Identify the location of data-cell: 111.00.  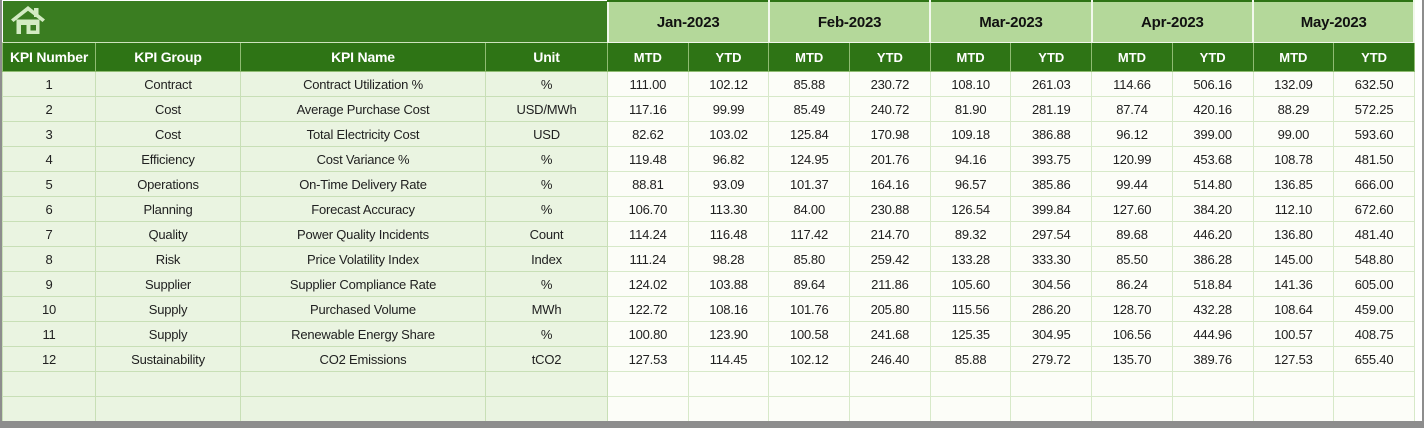
(648, 84).